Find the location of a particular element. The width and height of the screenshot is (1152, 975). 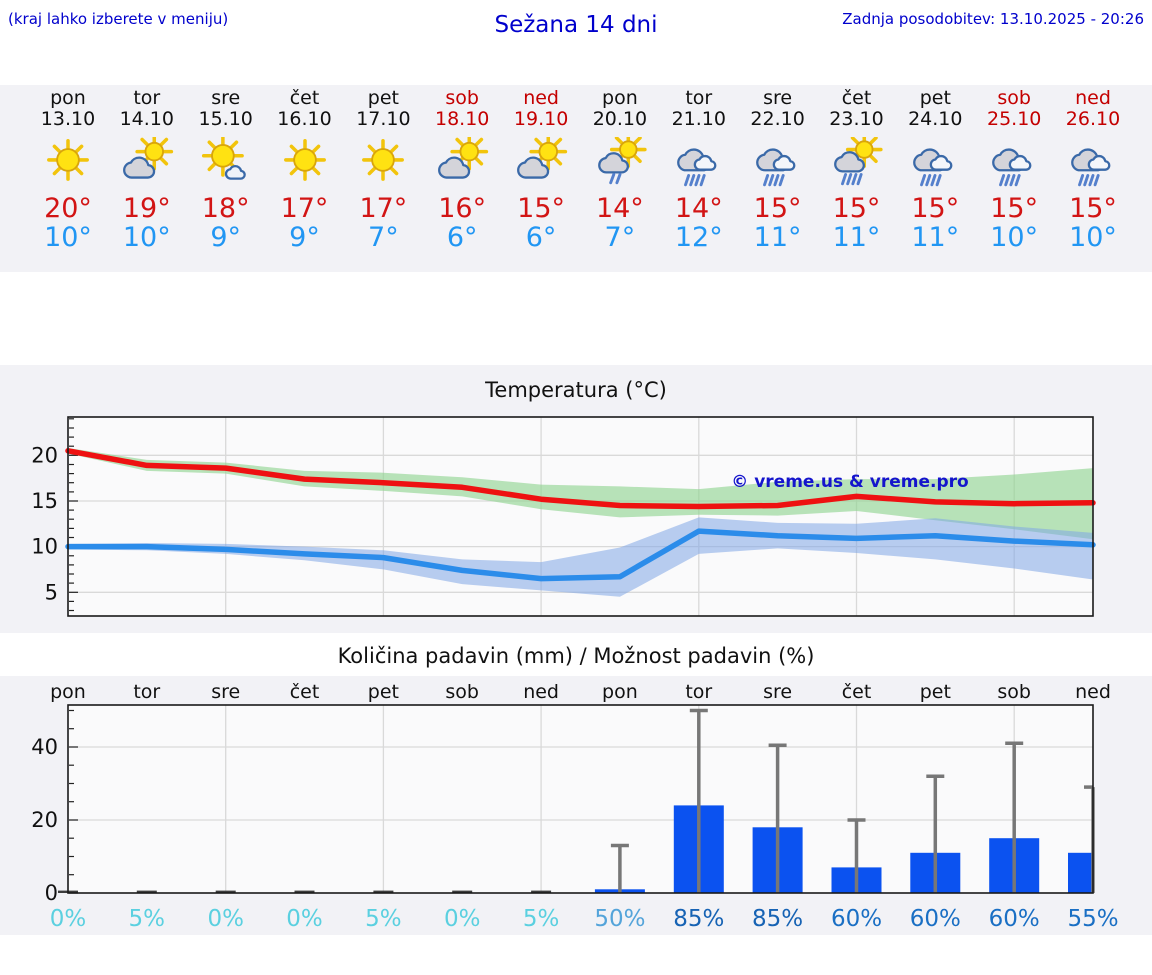

precip-day-label: pon is located at coordinates (620, 692).